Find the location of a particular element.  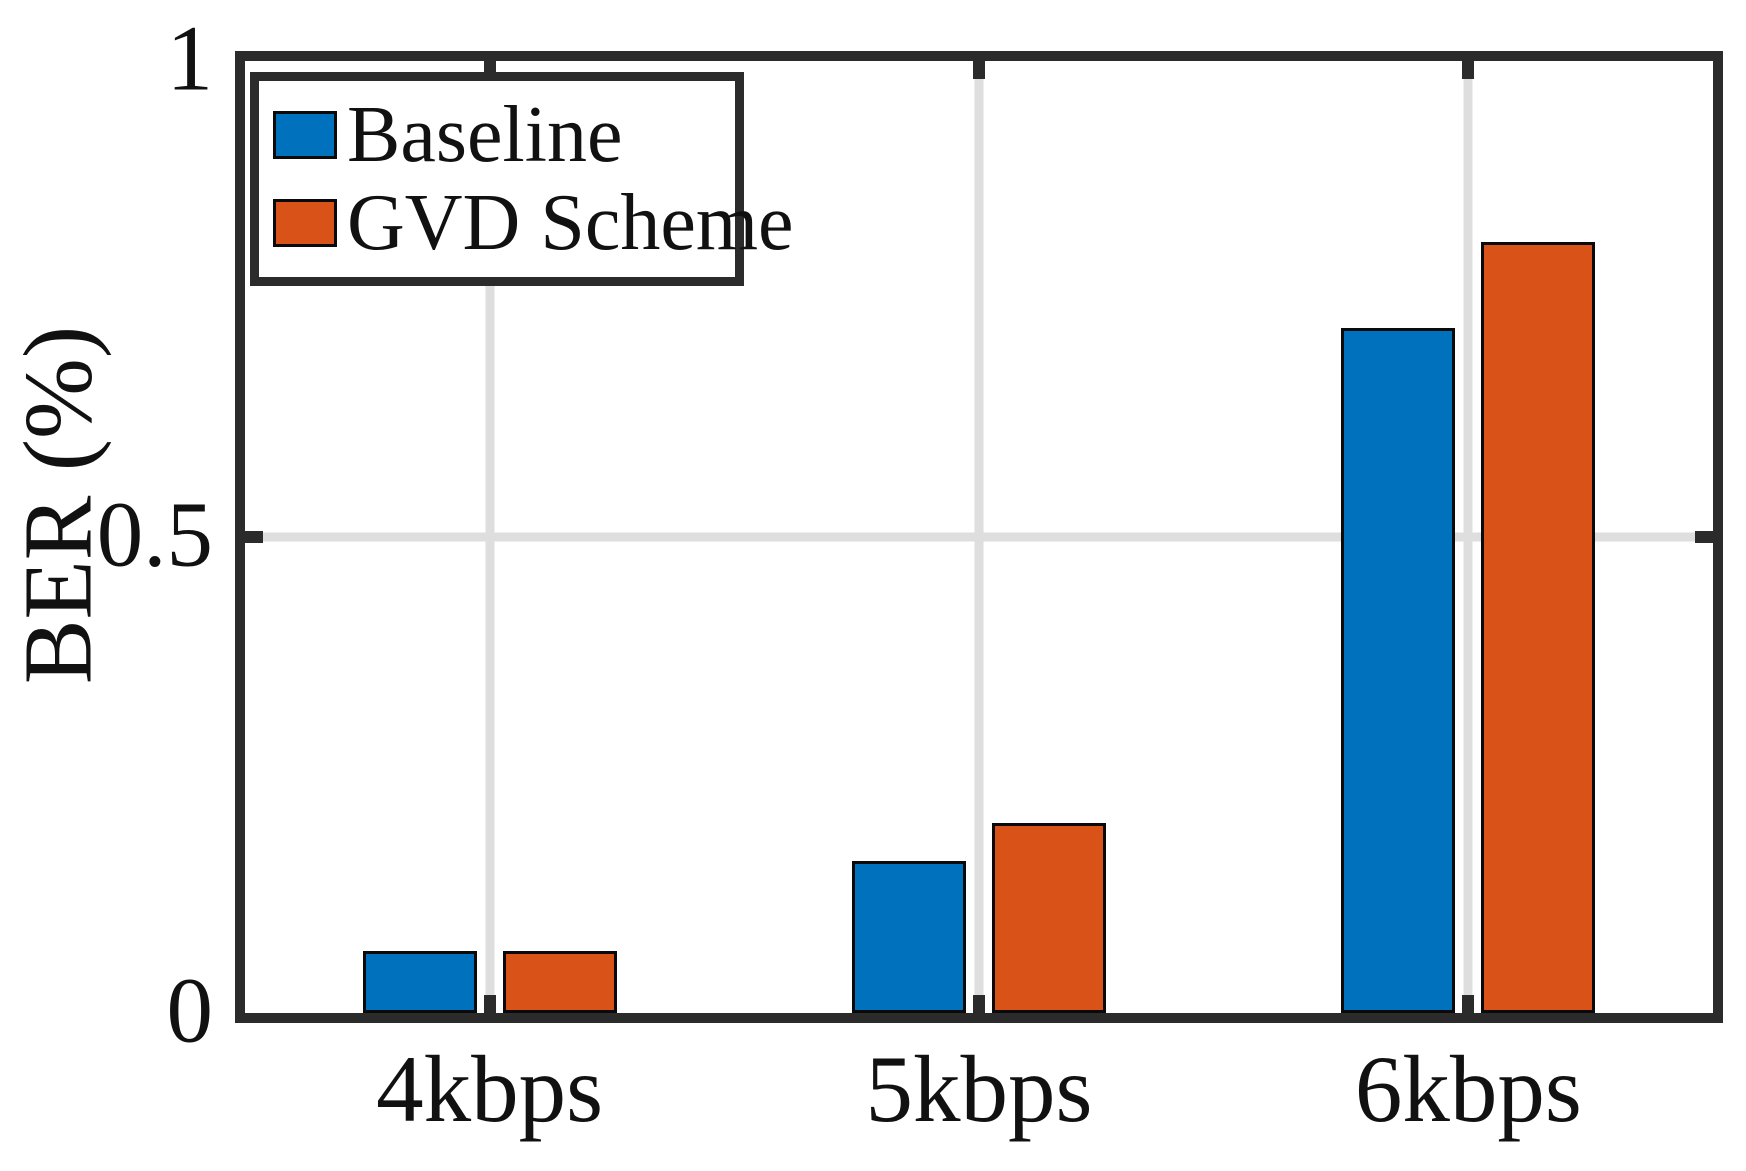

y-tick-label-0.5: 0.5 is located at coordinates (154, 535).